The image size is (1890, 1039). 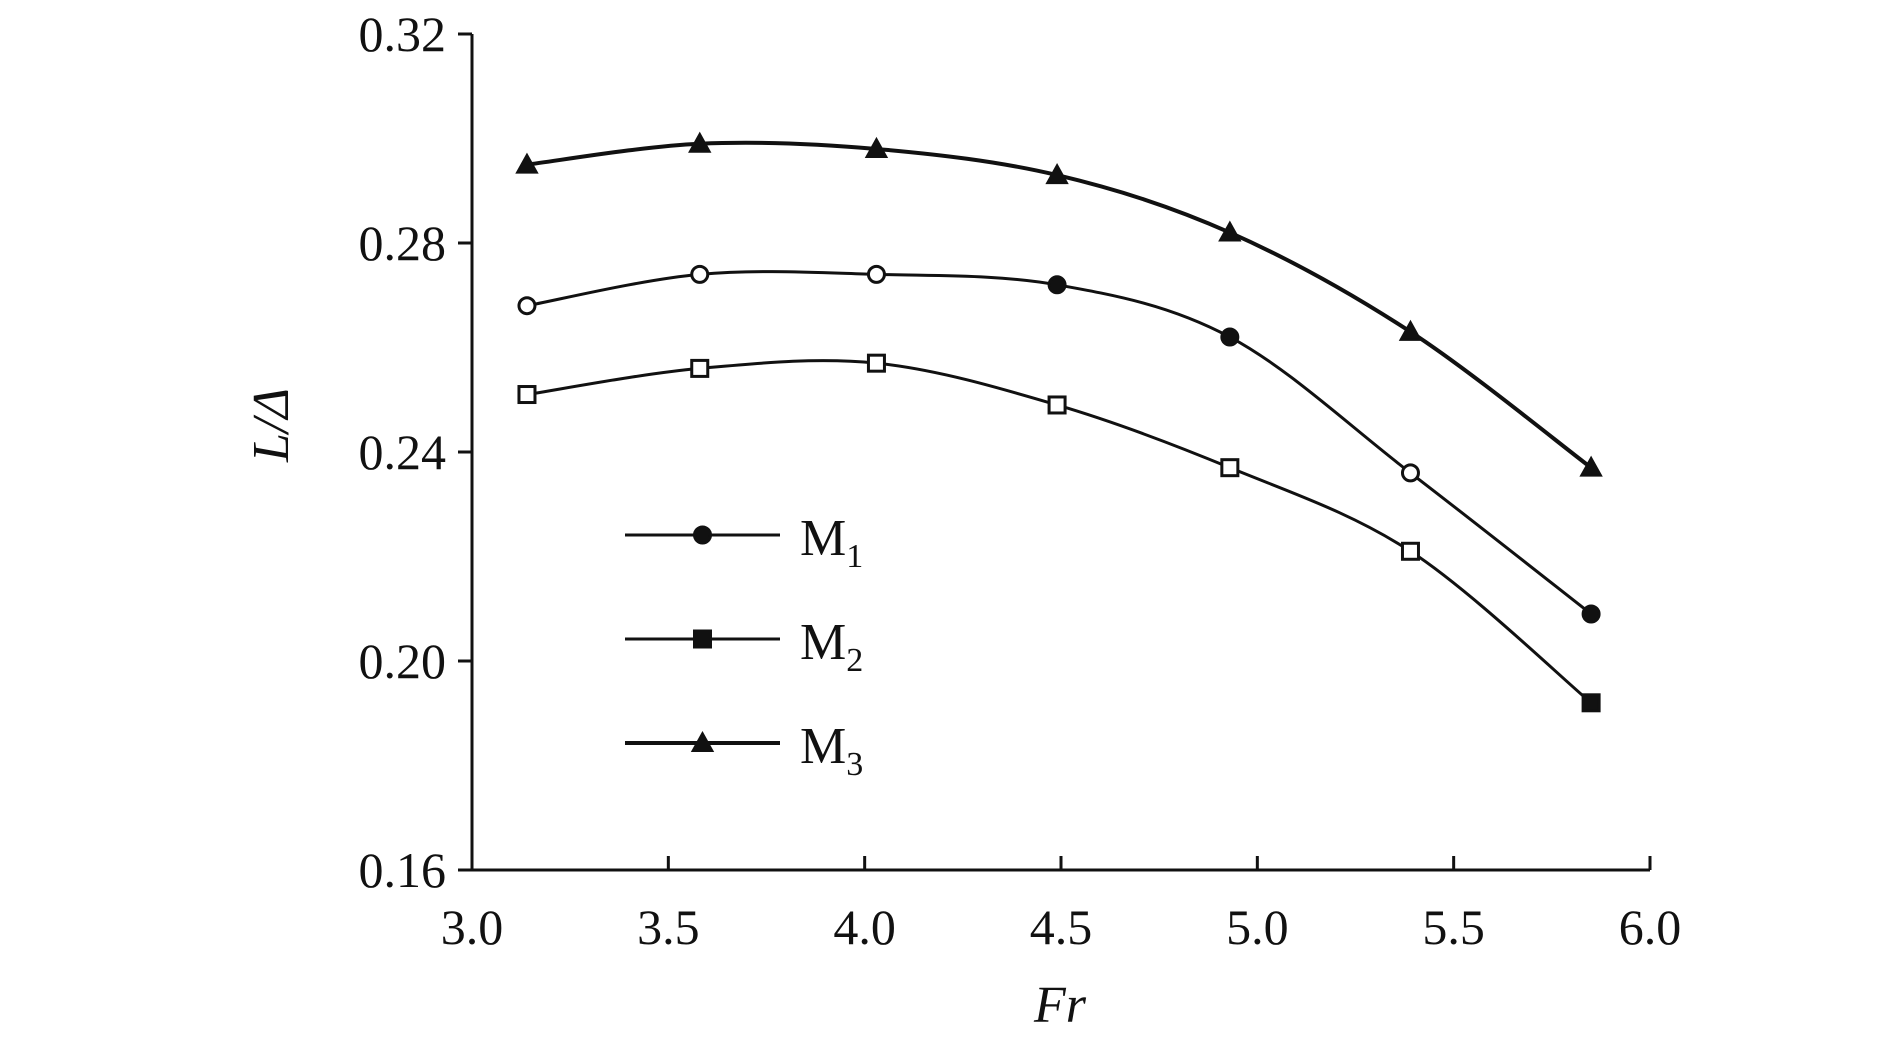 I want to click on y-tick-label: 0.32, so click(x=403, y=34).